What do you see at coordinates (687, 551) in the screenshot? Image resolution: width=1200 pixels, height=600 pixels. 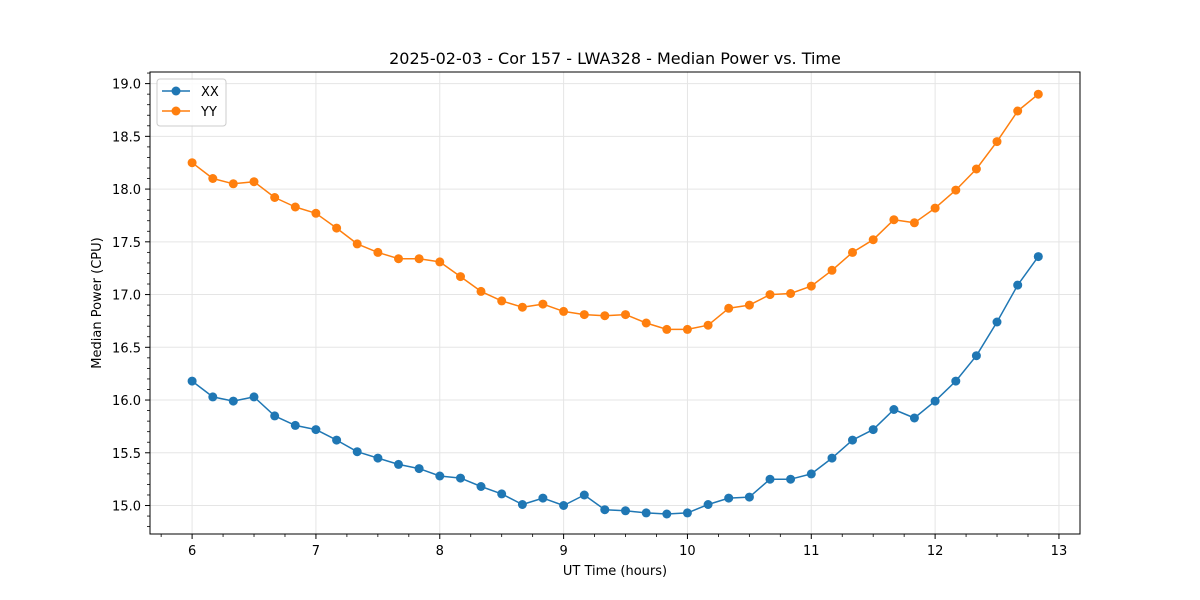 I see `x-tick-label: 10` at bounding box center [687, 551].